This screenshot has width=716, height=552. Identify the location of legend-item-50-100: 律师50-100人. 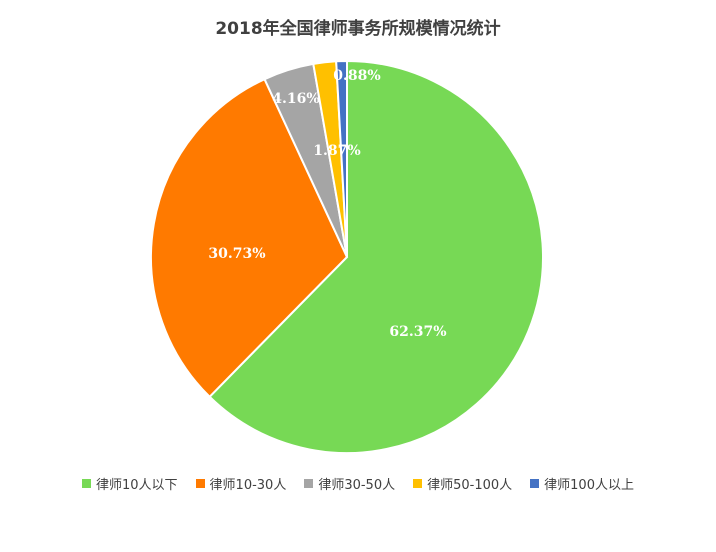
(462, 483).